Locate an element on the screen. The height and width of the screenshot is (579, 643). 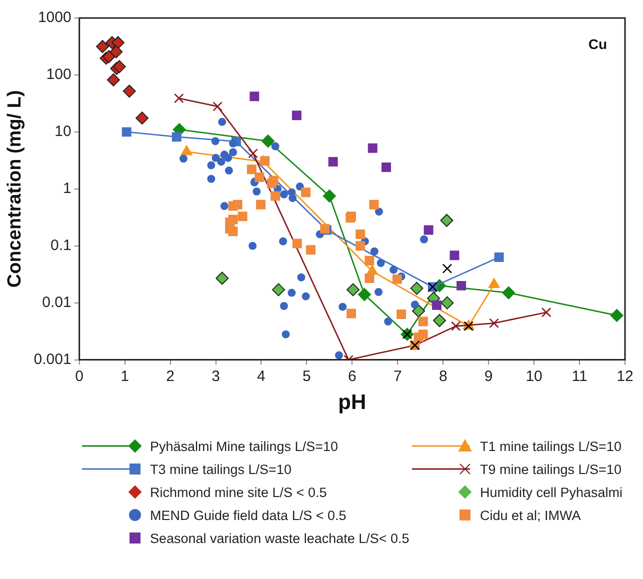
legend-label: Seasonal variation waste leachate L/S< 0.5 is located at coordinates (280, 538).